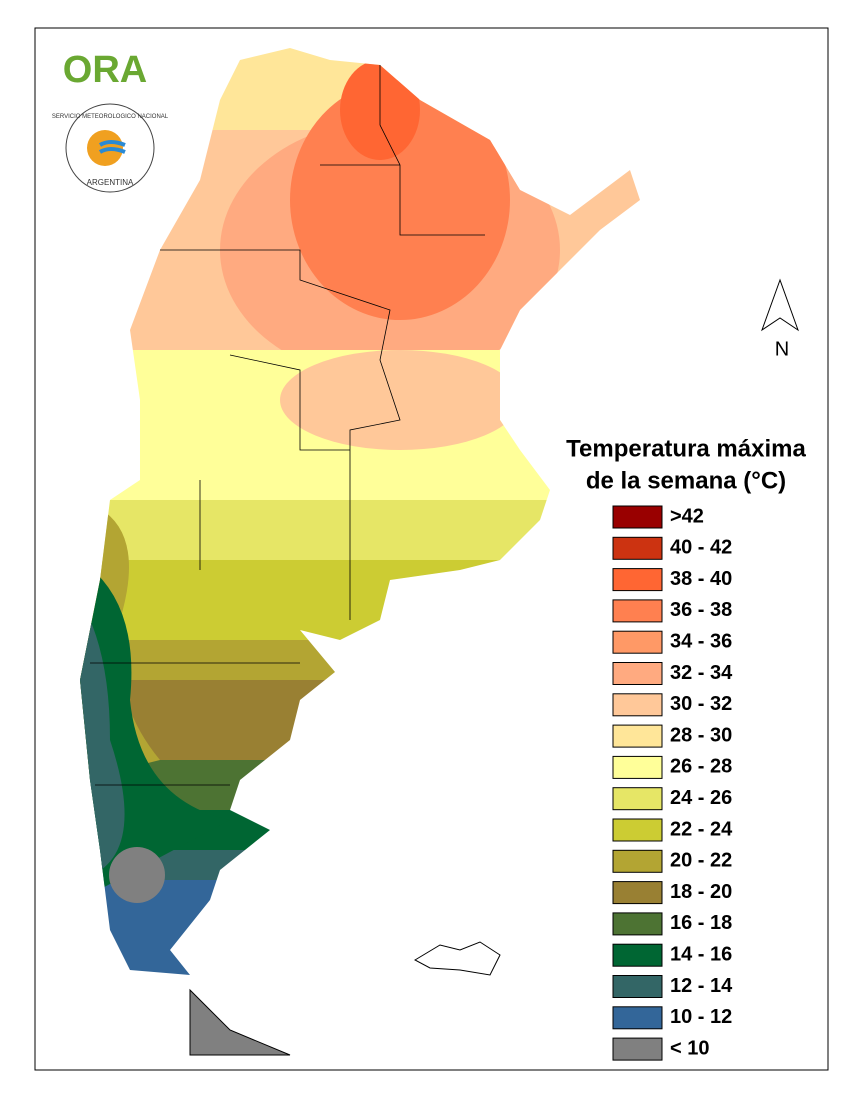 The height and width of the screenshot is (1100, 850). I want to click on legend-label: 14 - 16, so click(701, 954).